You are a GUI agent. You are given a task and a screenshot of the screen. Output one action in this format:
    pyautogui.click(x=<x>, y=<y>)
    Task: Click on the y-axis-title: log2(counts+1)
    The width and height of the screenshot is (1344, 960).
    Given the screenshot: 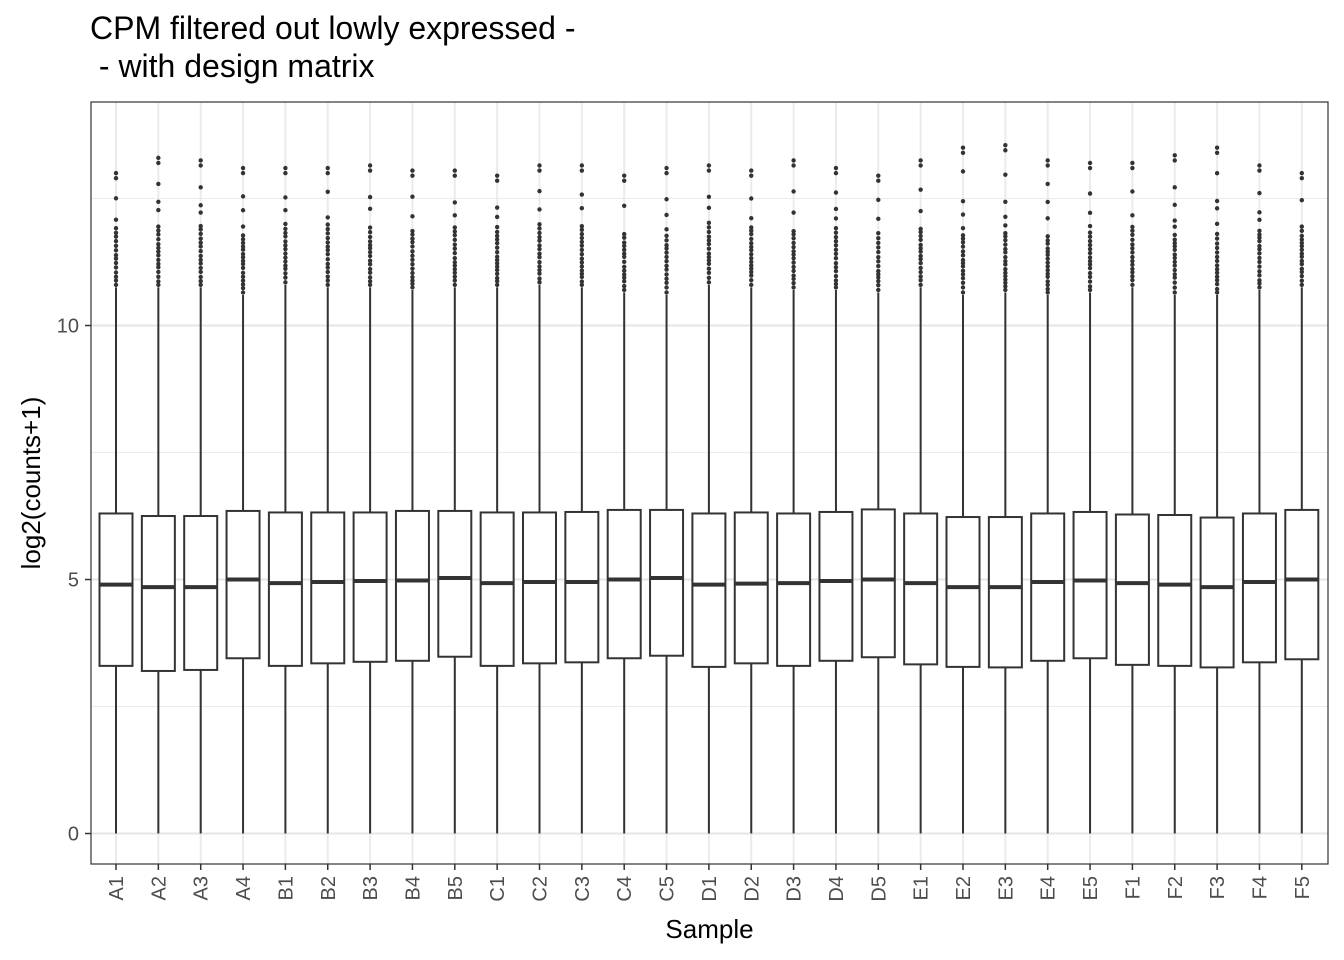 What is the action you would take?
    pyautogui.click(x=31, y=483)
    